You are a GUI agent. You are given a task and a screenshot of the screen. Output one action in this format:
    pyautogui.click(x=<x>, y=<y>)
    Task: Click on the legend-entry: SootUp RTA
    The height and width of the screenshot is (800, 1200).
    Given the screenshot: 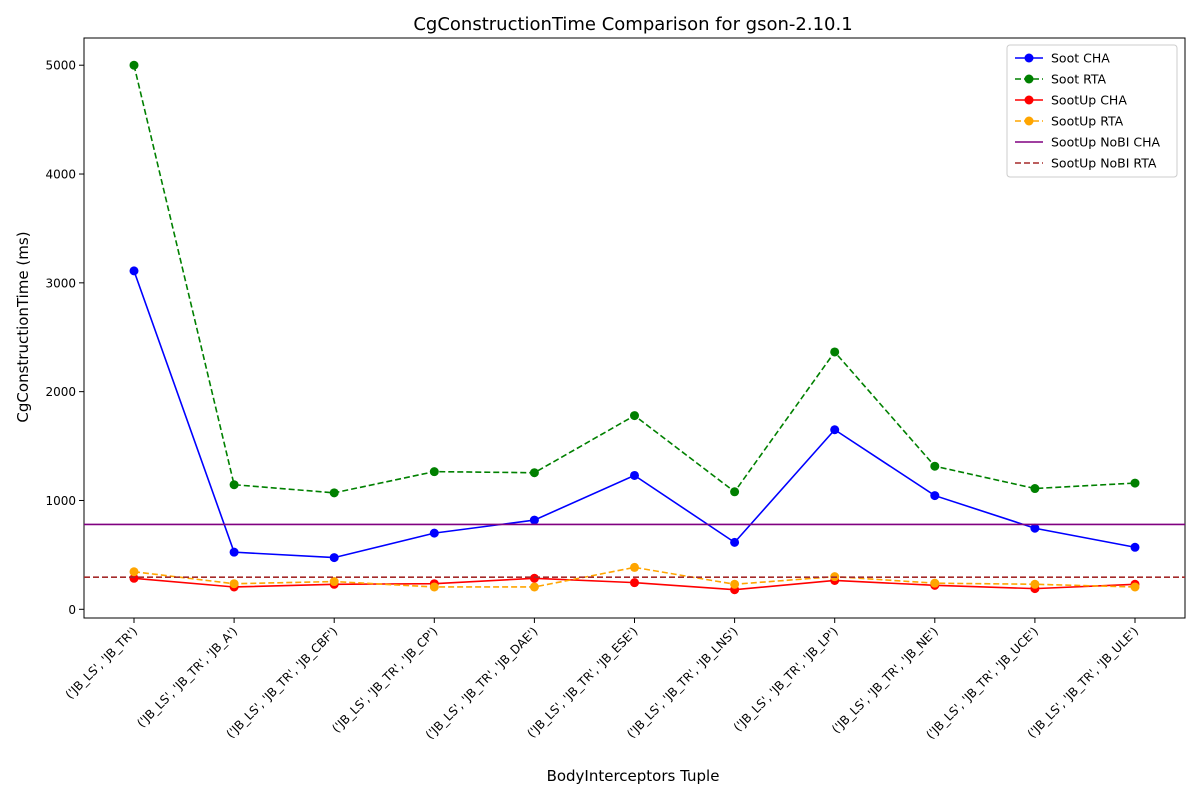 What is the action you would take?
    pyautogui.click(x=1087, y=121)
    